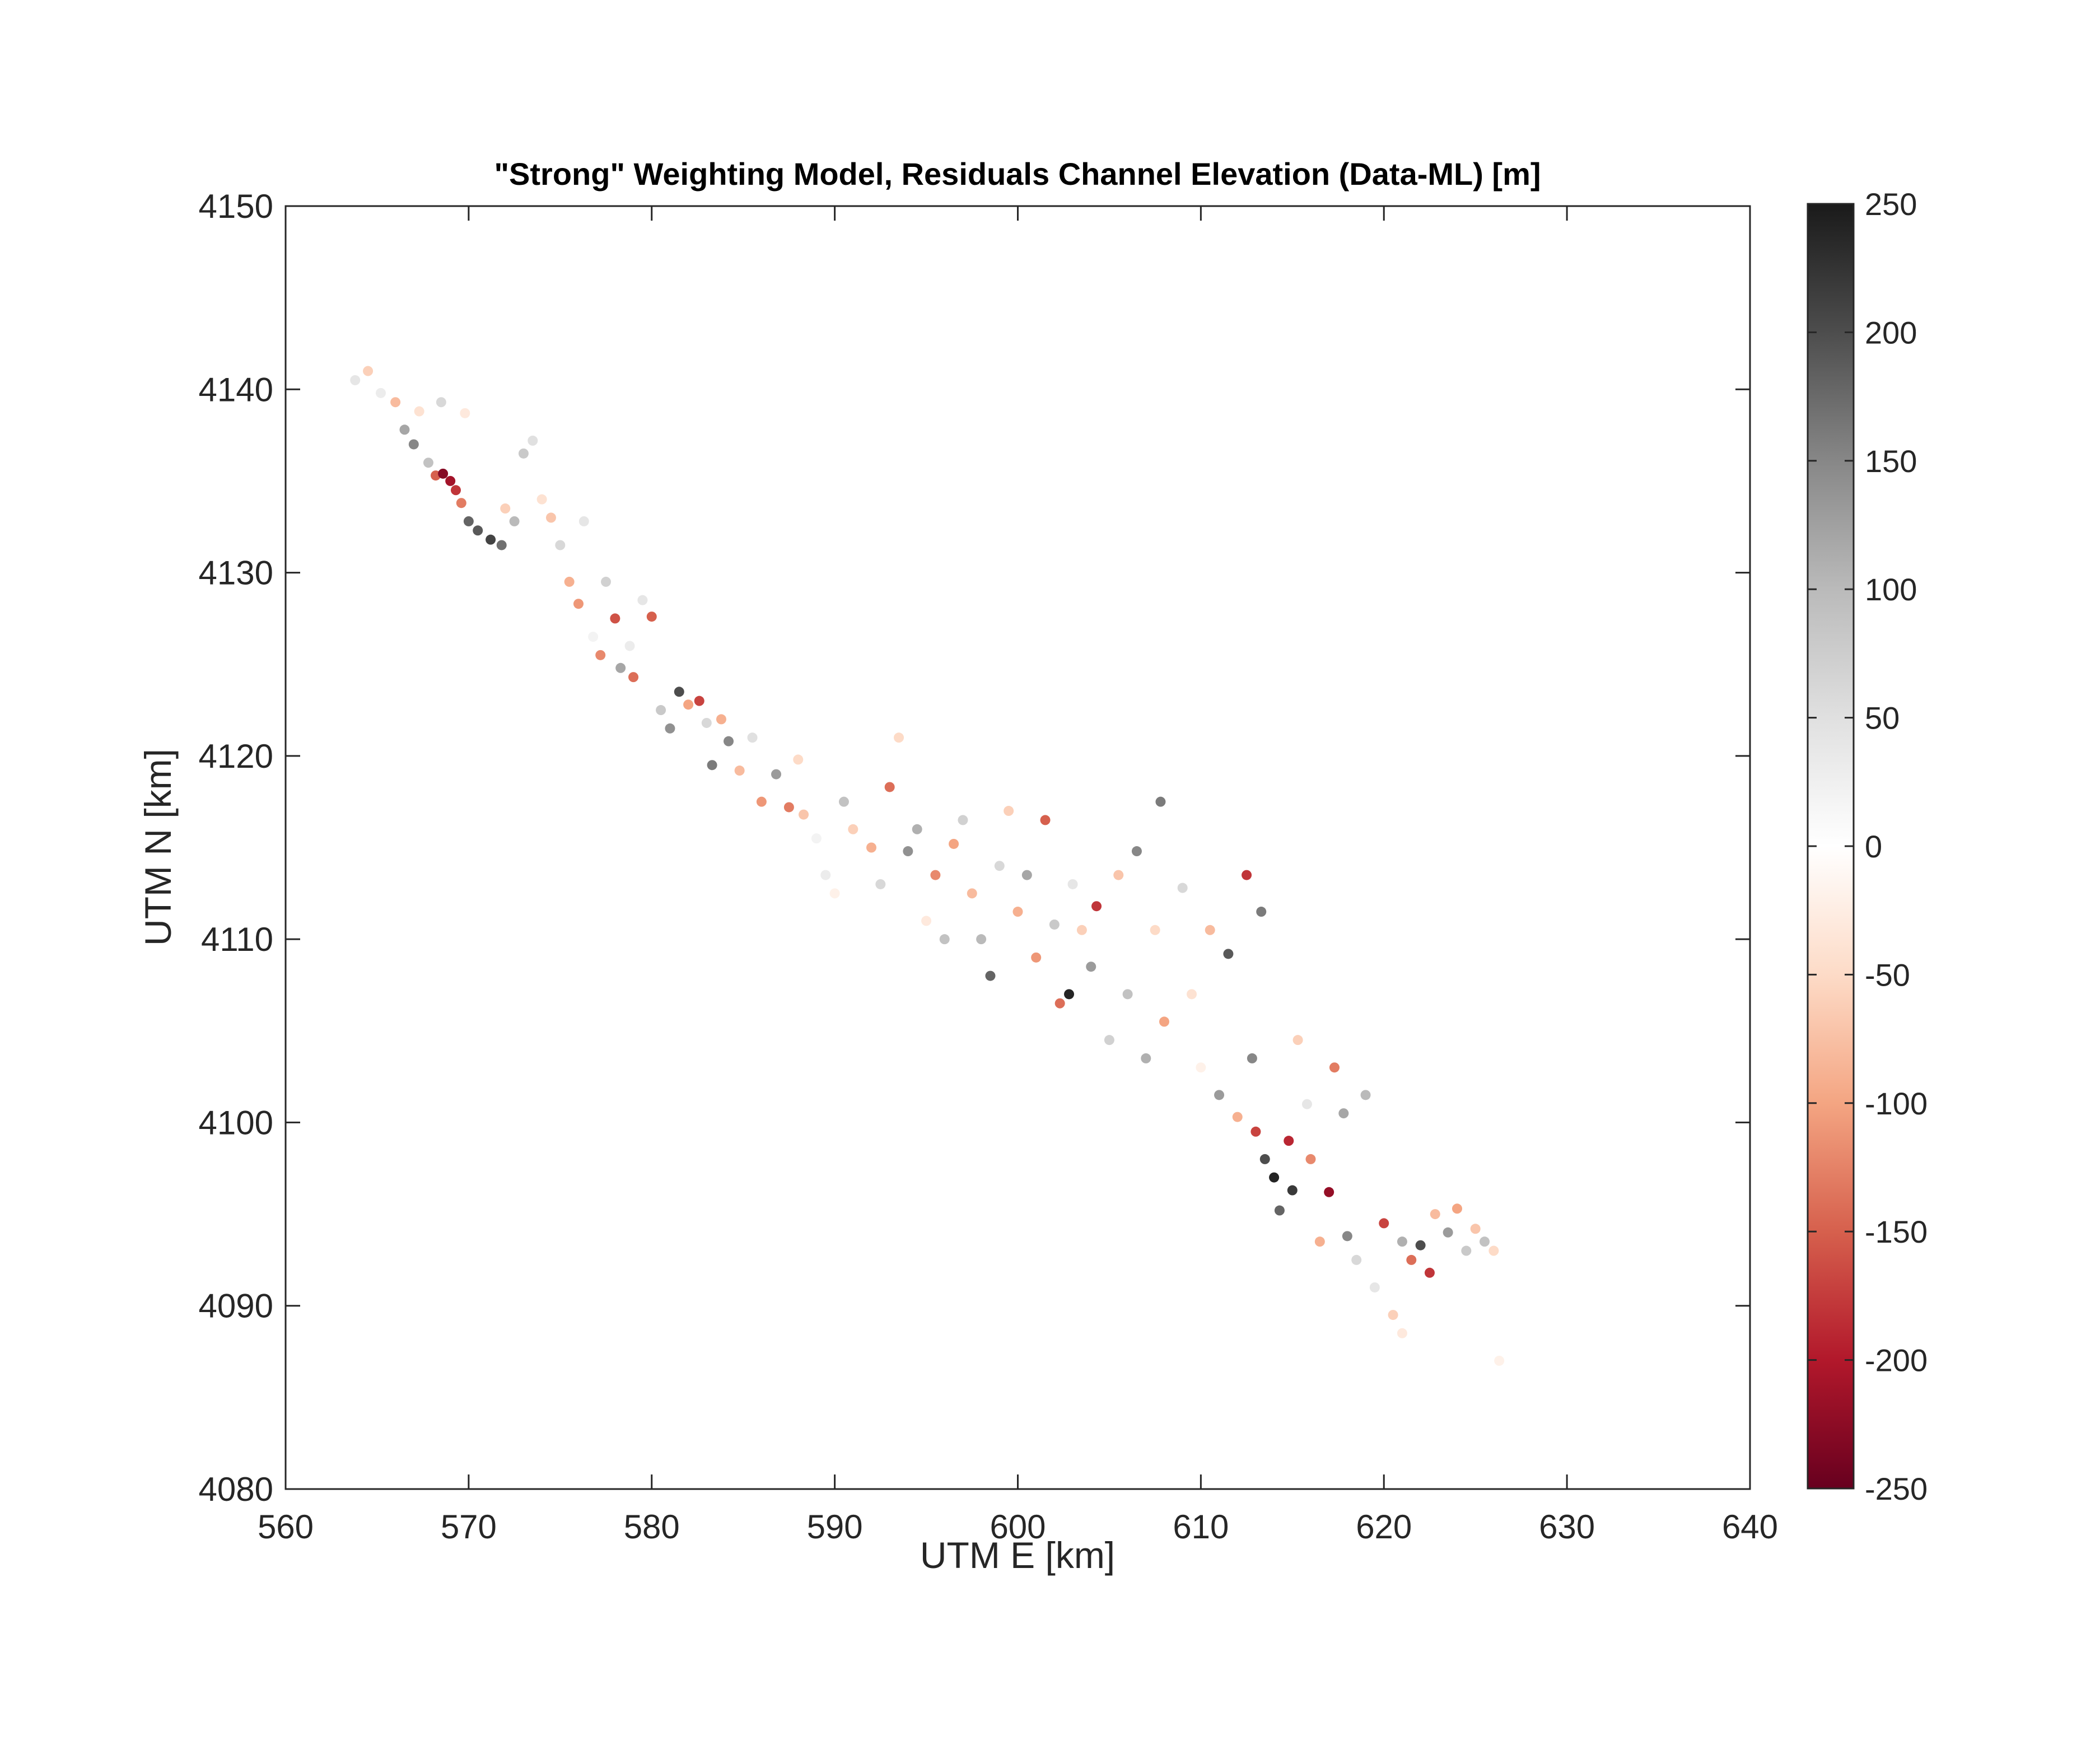 Image resolution: width=2100 pixels, height=1750 pixels. Describe the element at coordinates (236, 207) in the screenshot. I see `y-tick-label: 4150` at that location.